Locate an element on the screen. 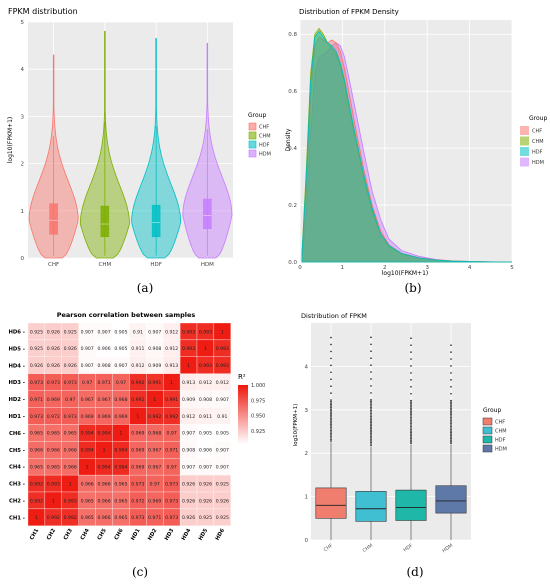 The width and height of the screenshot is (550, 585). heatmap-value: 0.91 is located at coordinates (222, 417).